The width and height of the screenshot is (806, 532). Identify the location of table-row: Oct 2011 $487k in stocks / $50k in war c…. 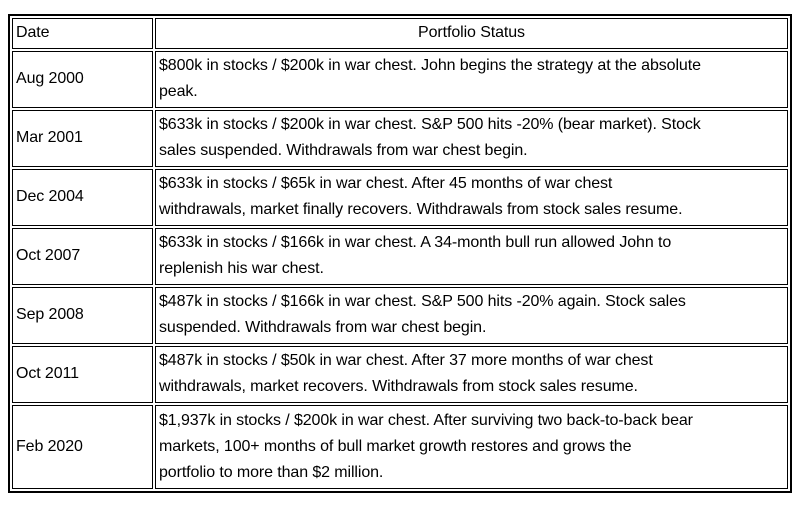
(400, 374).